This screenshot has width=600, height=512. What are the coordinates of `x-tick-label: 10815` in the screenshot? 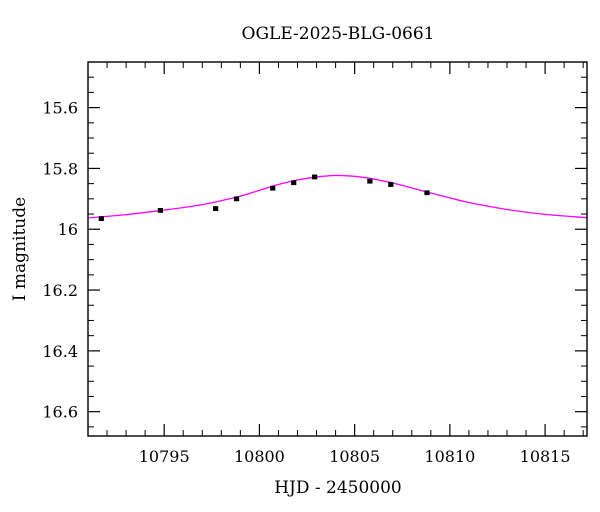 It's located at (545, 456).